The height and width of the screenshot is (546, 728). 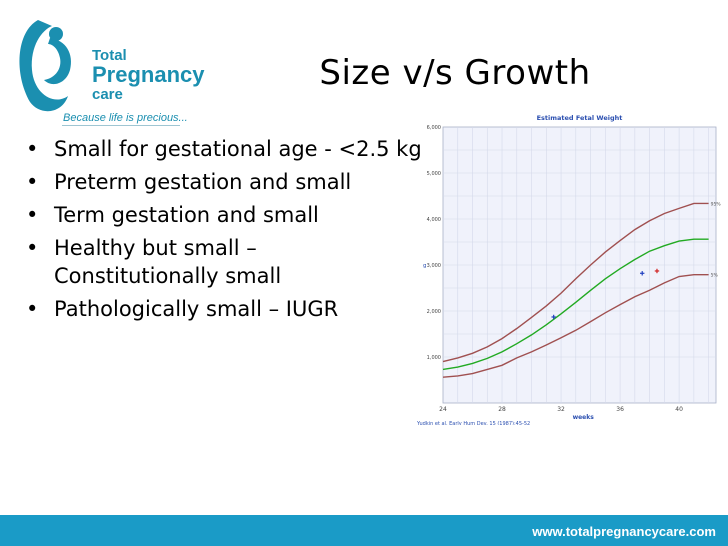 I want to click on tagline-divider, so click(x=121, y=125).